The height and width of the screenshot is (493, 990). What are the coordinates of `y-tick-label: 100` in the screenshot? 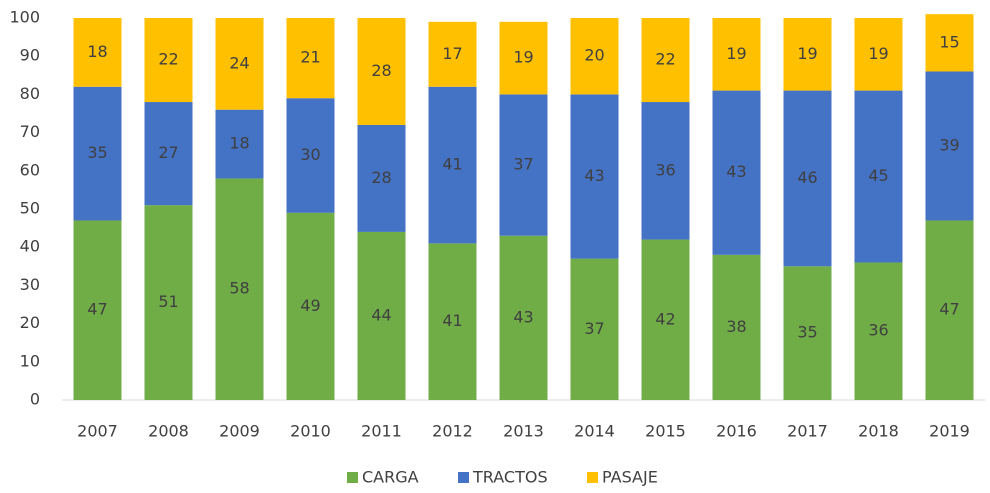 It's located at (24, 17).